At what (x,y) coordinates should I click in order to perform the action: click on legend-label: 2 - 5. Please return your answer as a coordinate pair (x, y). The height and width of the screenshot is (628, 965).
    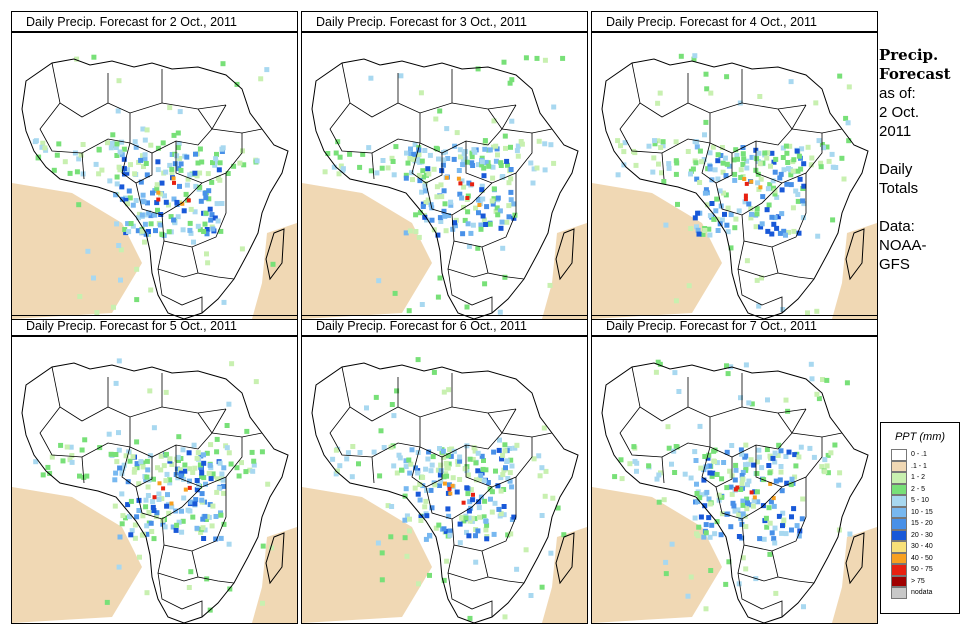
    Looking at the image, I should click on (918, 489).